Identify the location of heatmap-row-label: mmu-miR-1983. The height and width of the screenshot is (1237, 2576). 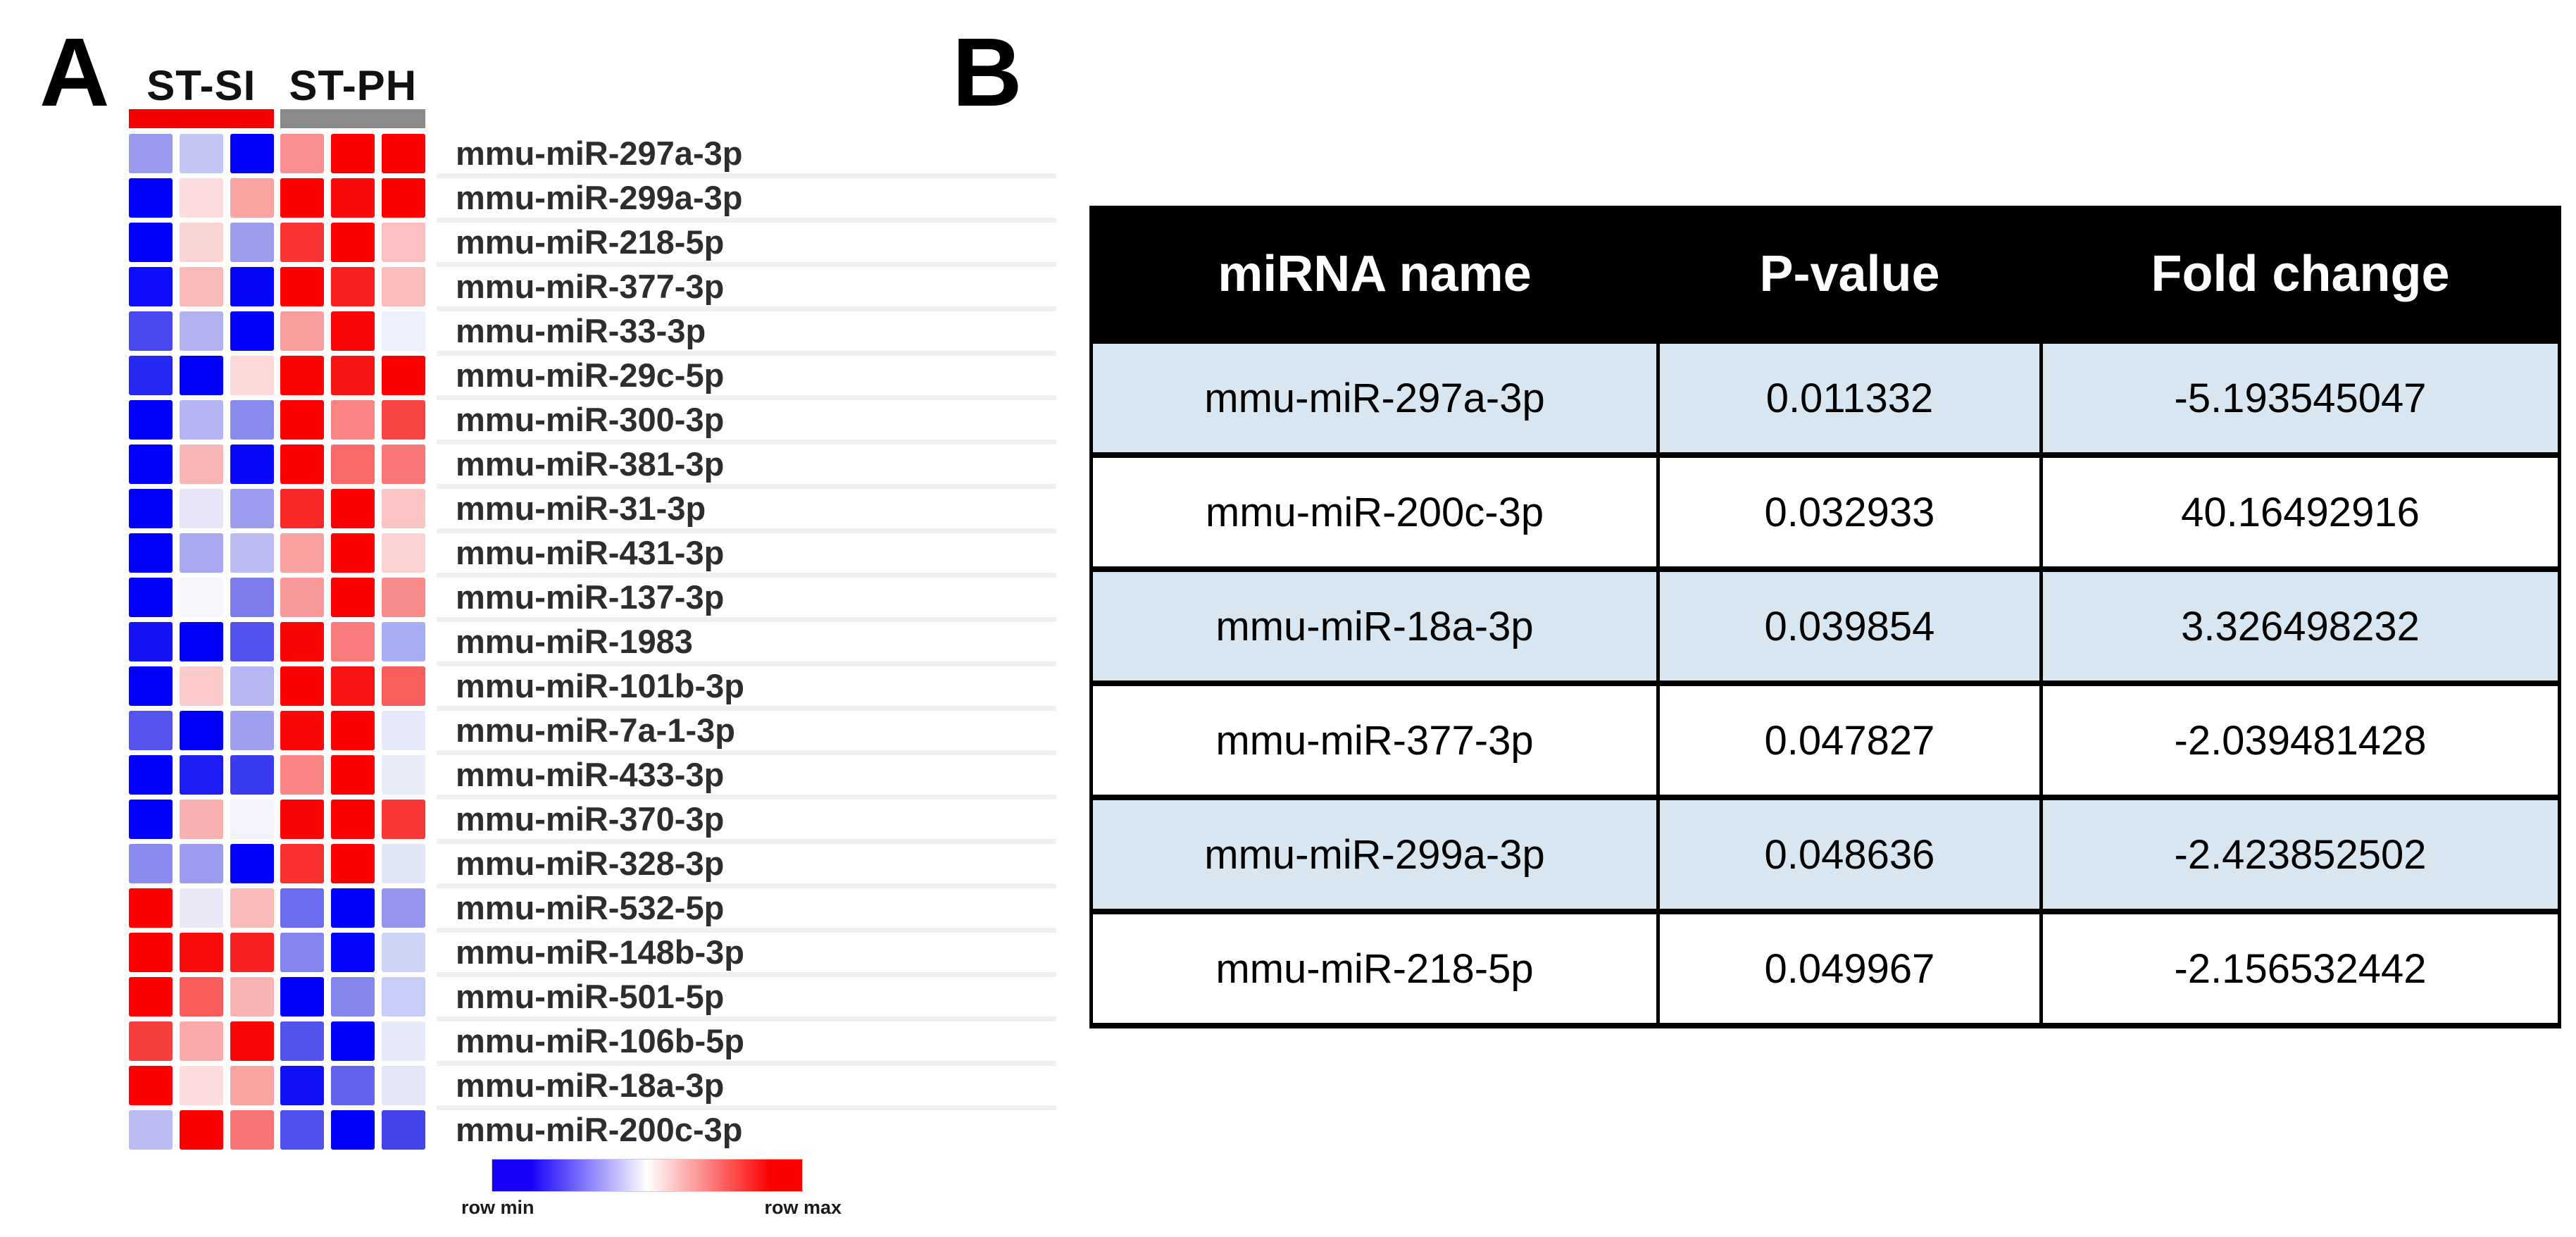
(574, 641).